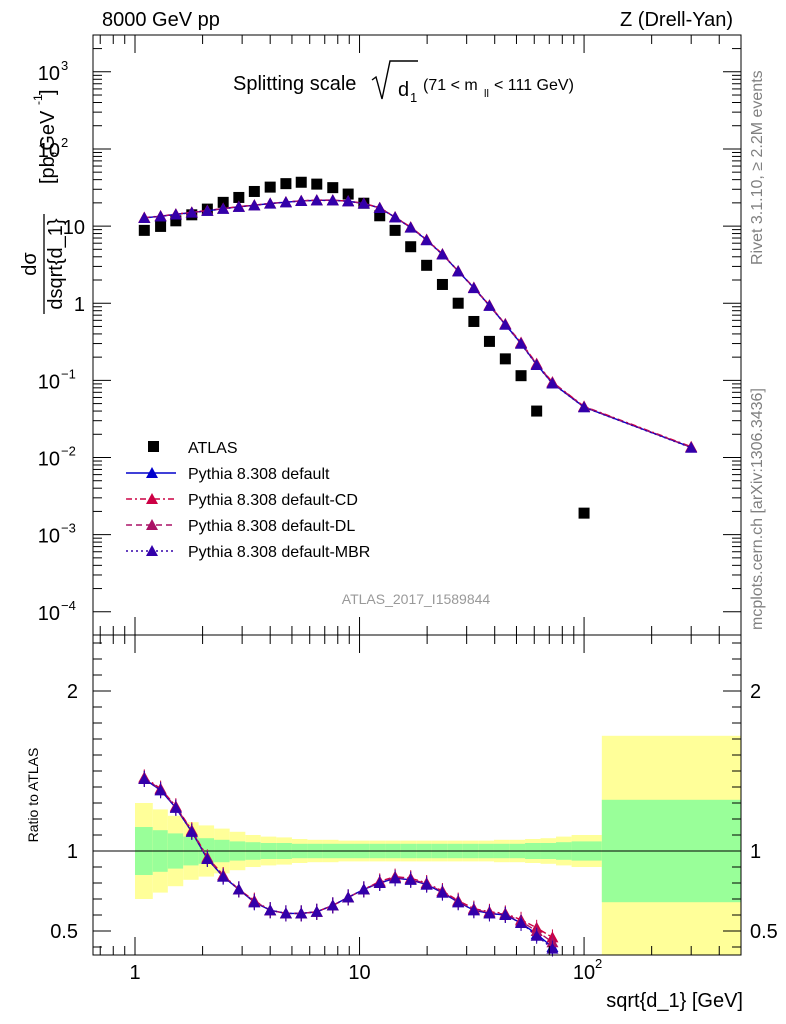 This screenshot has width=786, height=1024. What do you see at coordinates (153, 446) in the screenshot?
I see `legend-marker-atlas` at bounding box center [153, 446].